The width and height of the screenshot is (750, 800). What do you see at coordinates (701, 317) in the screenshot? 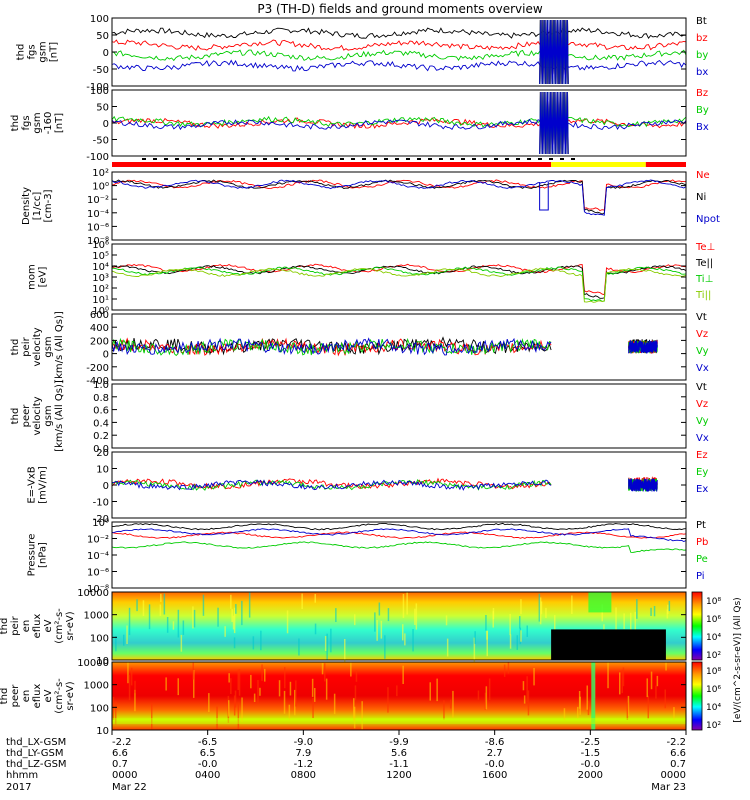
I see `legend-vt: Vt` at bounding box center [701, 317].